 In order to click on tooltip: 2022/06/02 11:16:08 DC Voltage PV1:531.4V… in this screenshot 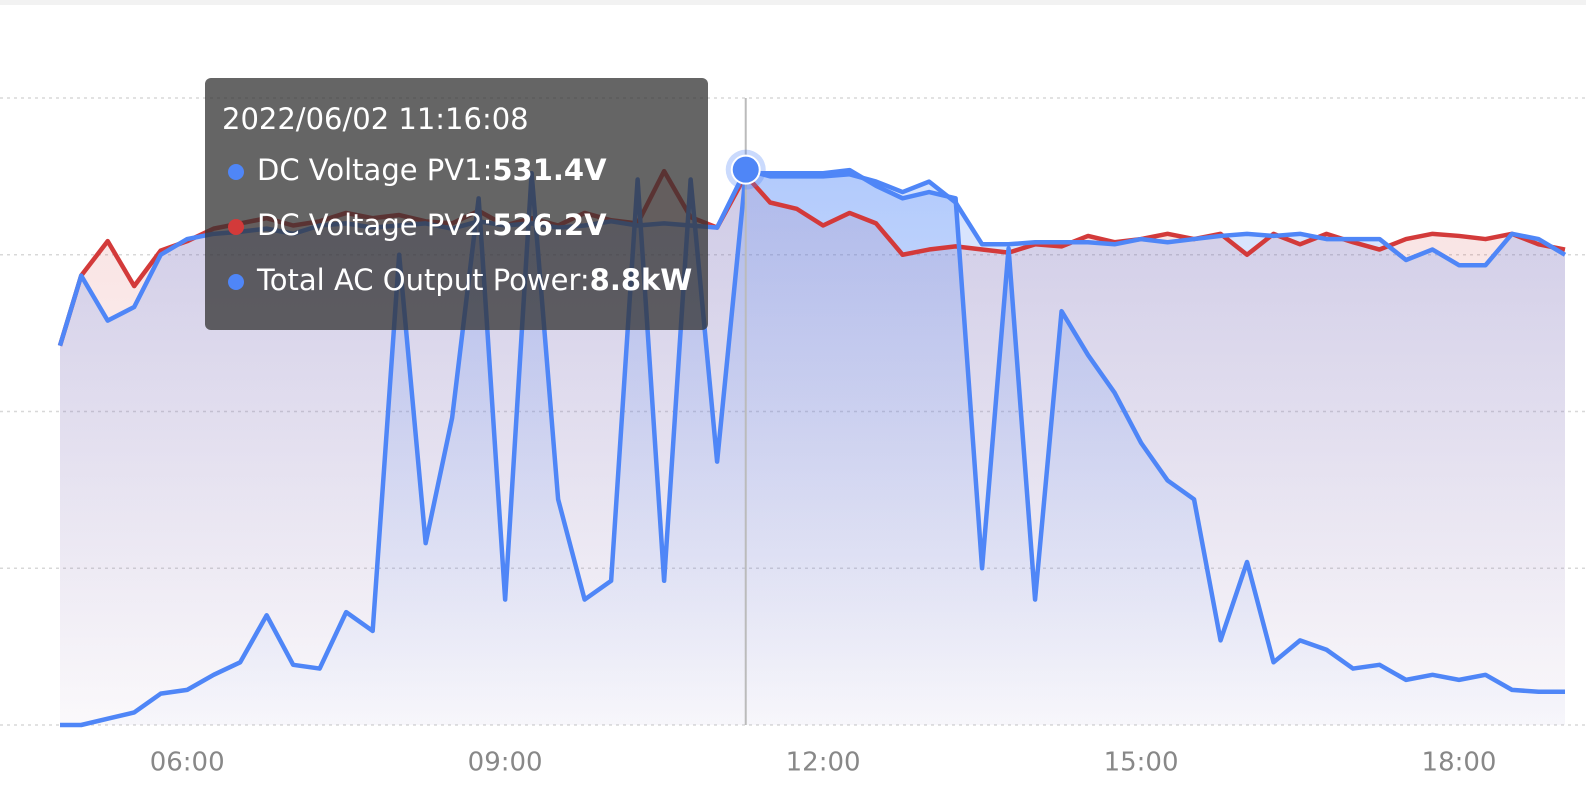, I will do `click(456, 204)`.